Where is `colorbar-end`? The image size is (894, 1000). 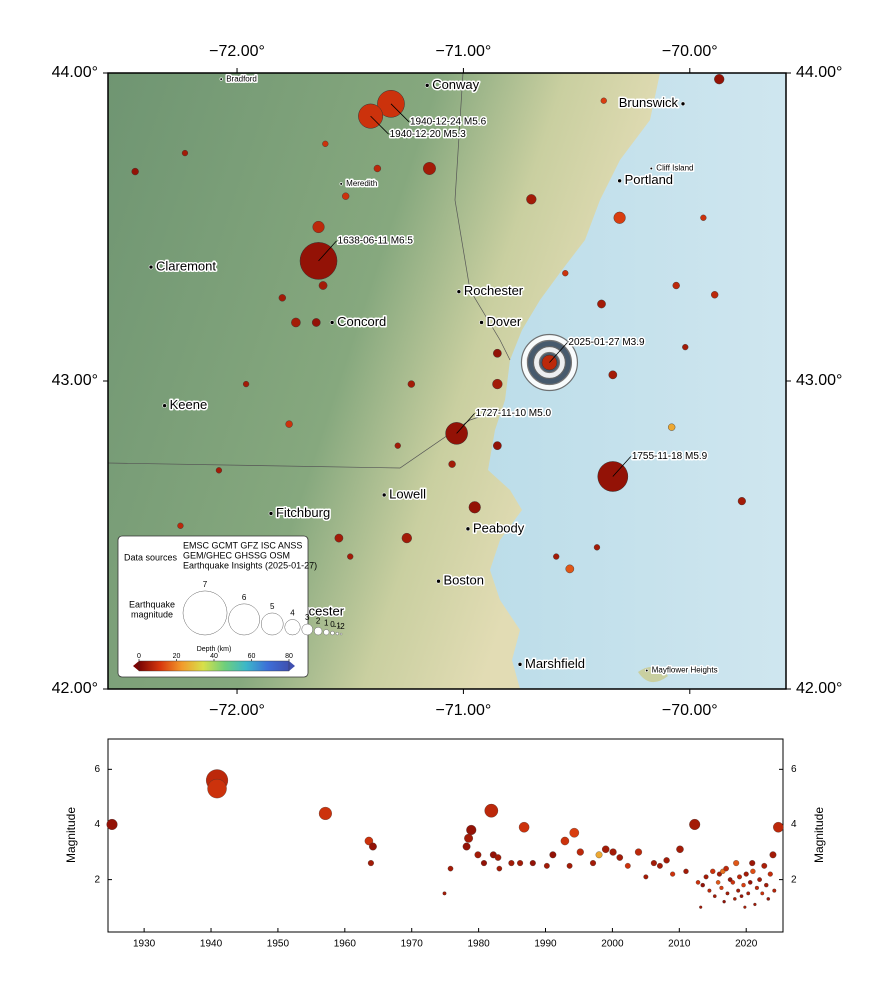
colorbar-end is located at coordinates (292, 666).